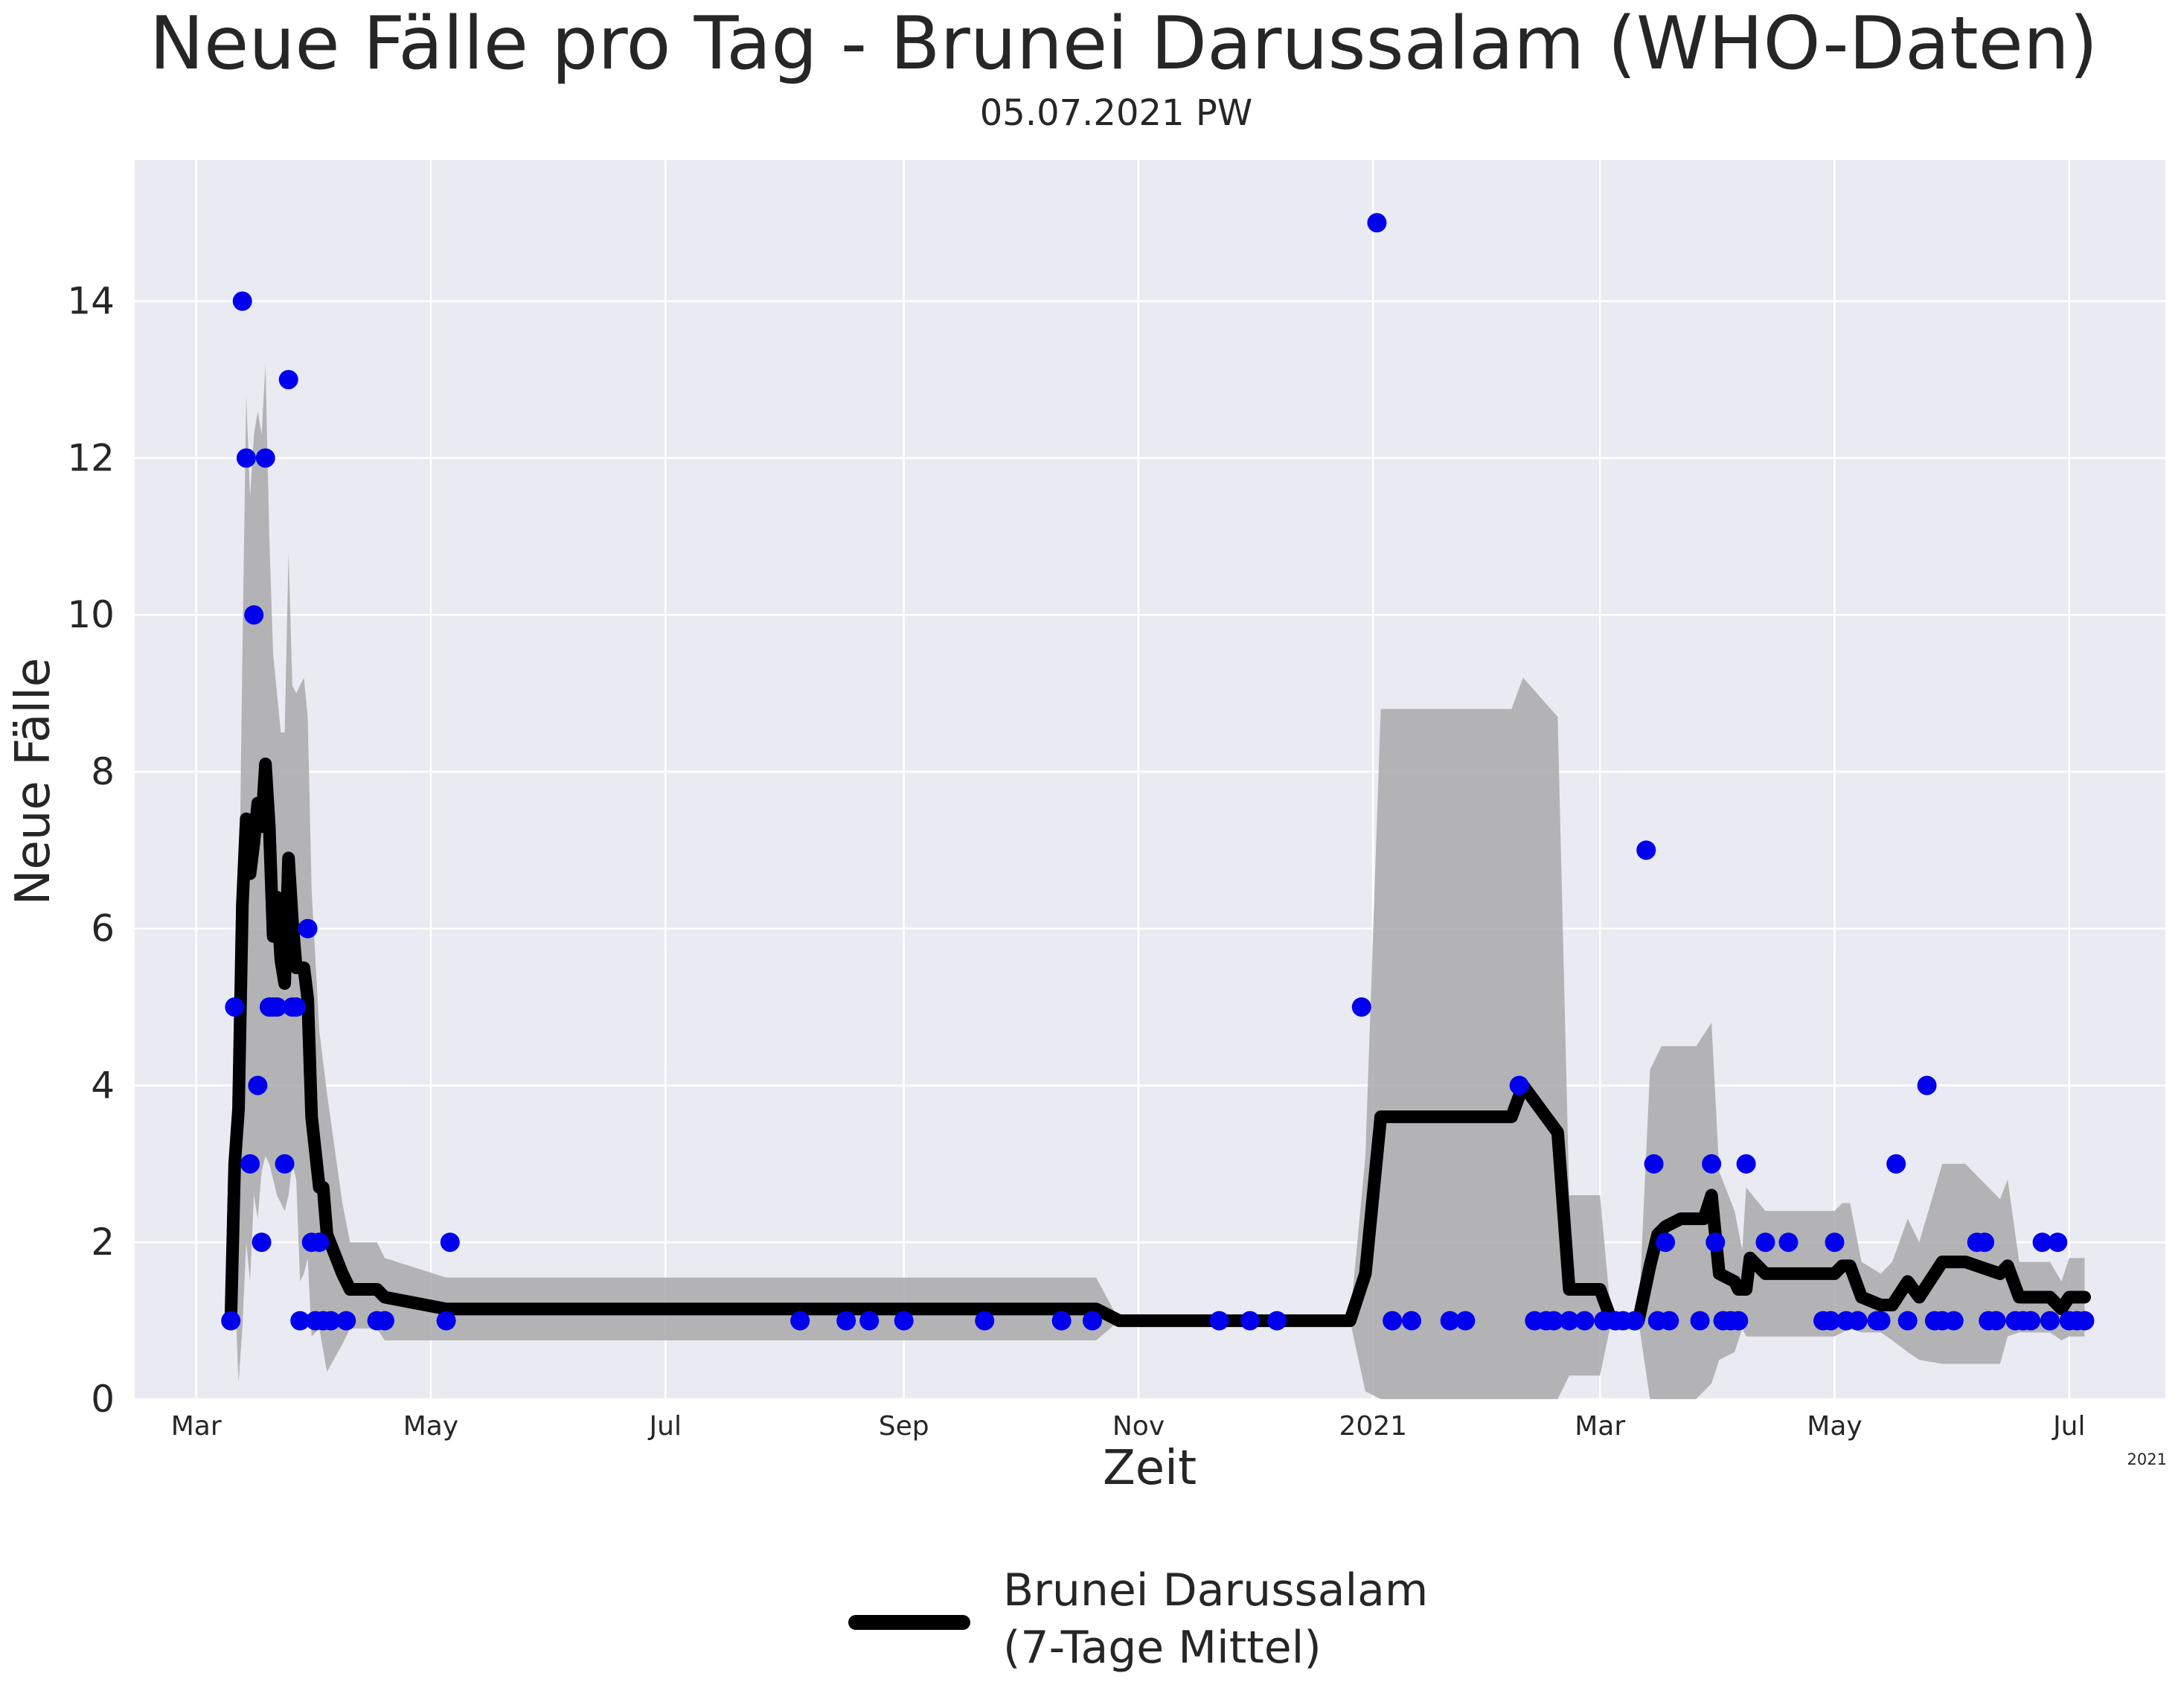  What do you see at coordinates (2147, 1459) in the screenshot?
I see `x-axis-offset-label: 2021` at bounding box center [2147, 1459].